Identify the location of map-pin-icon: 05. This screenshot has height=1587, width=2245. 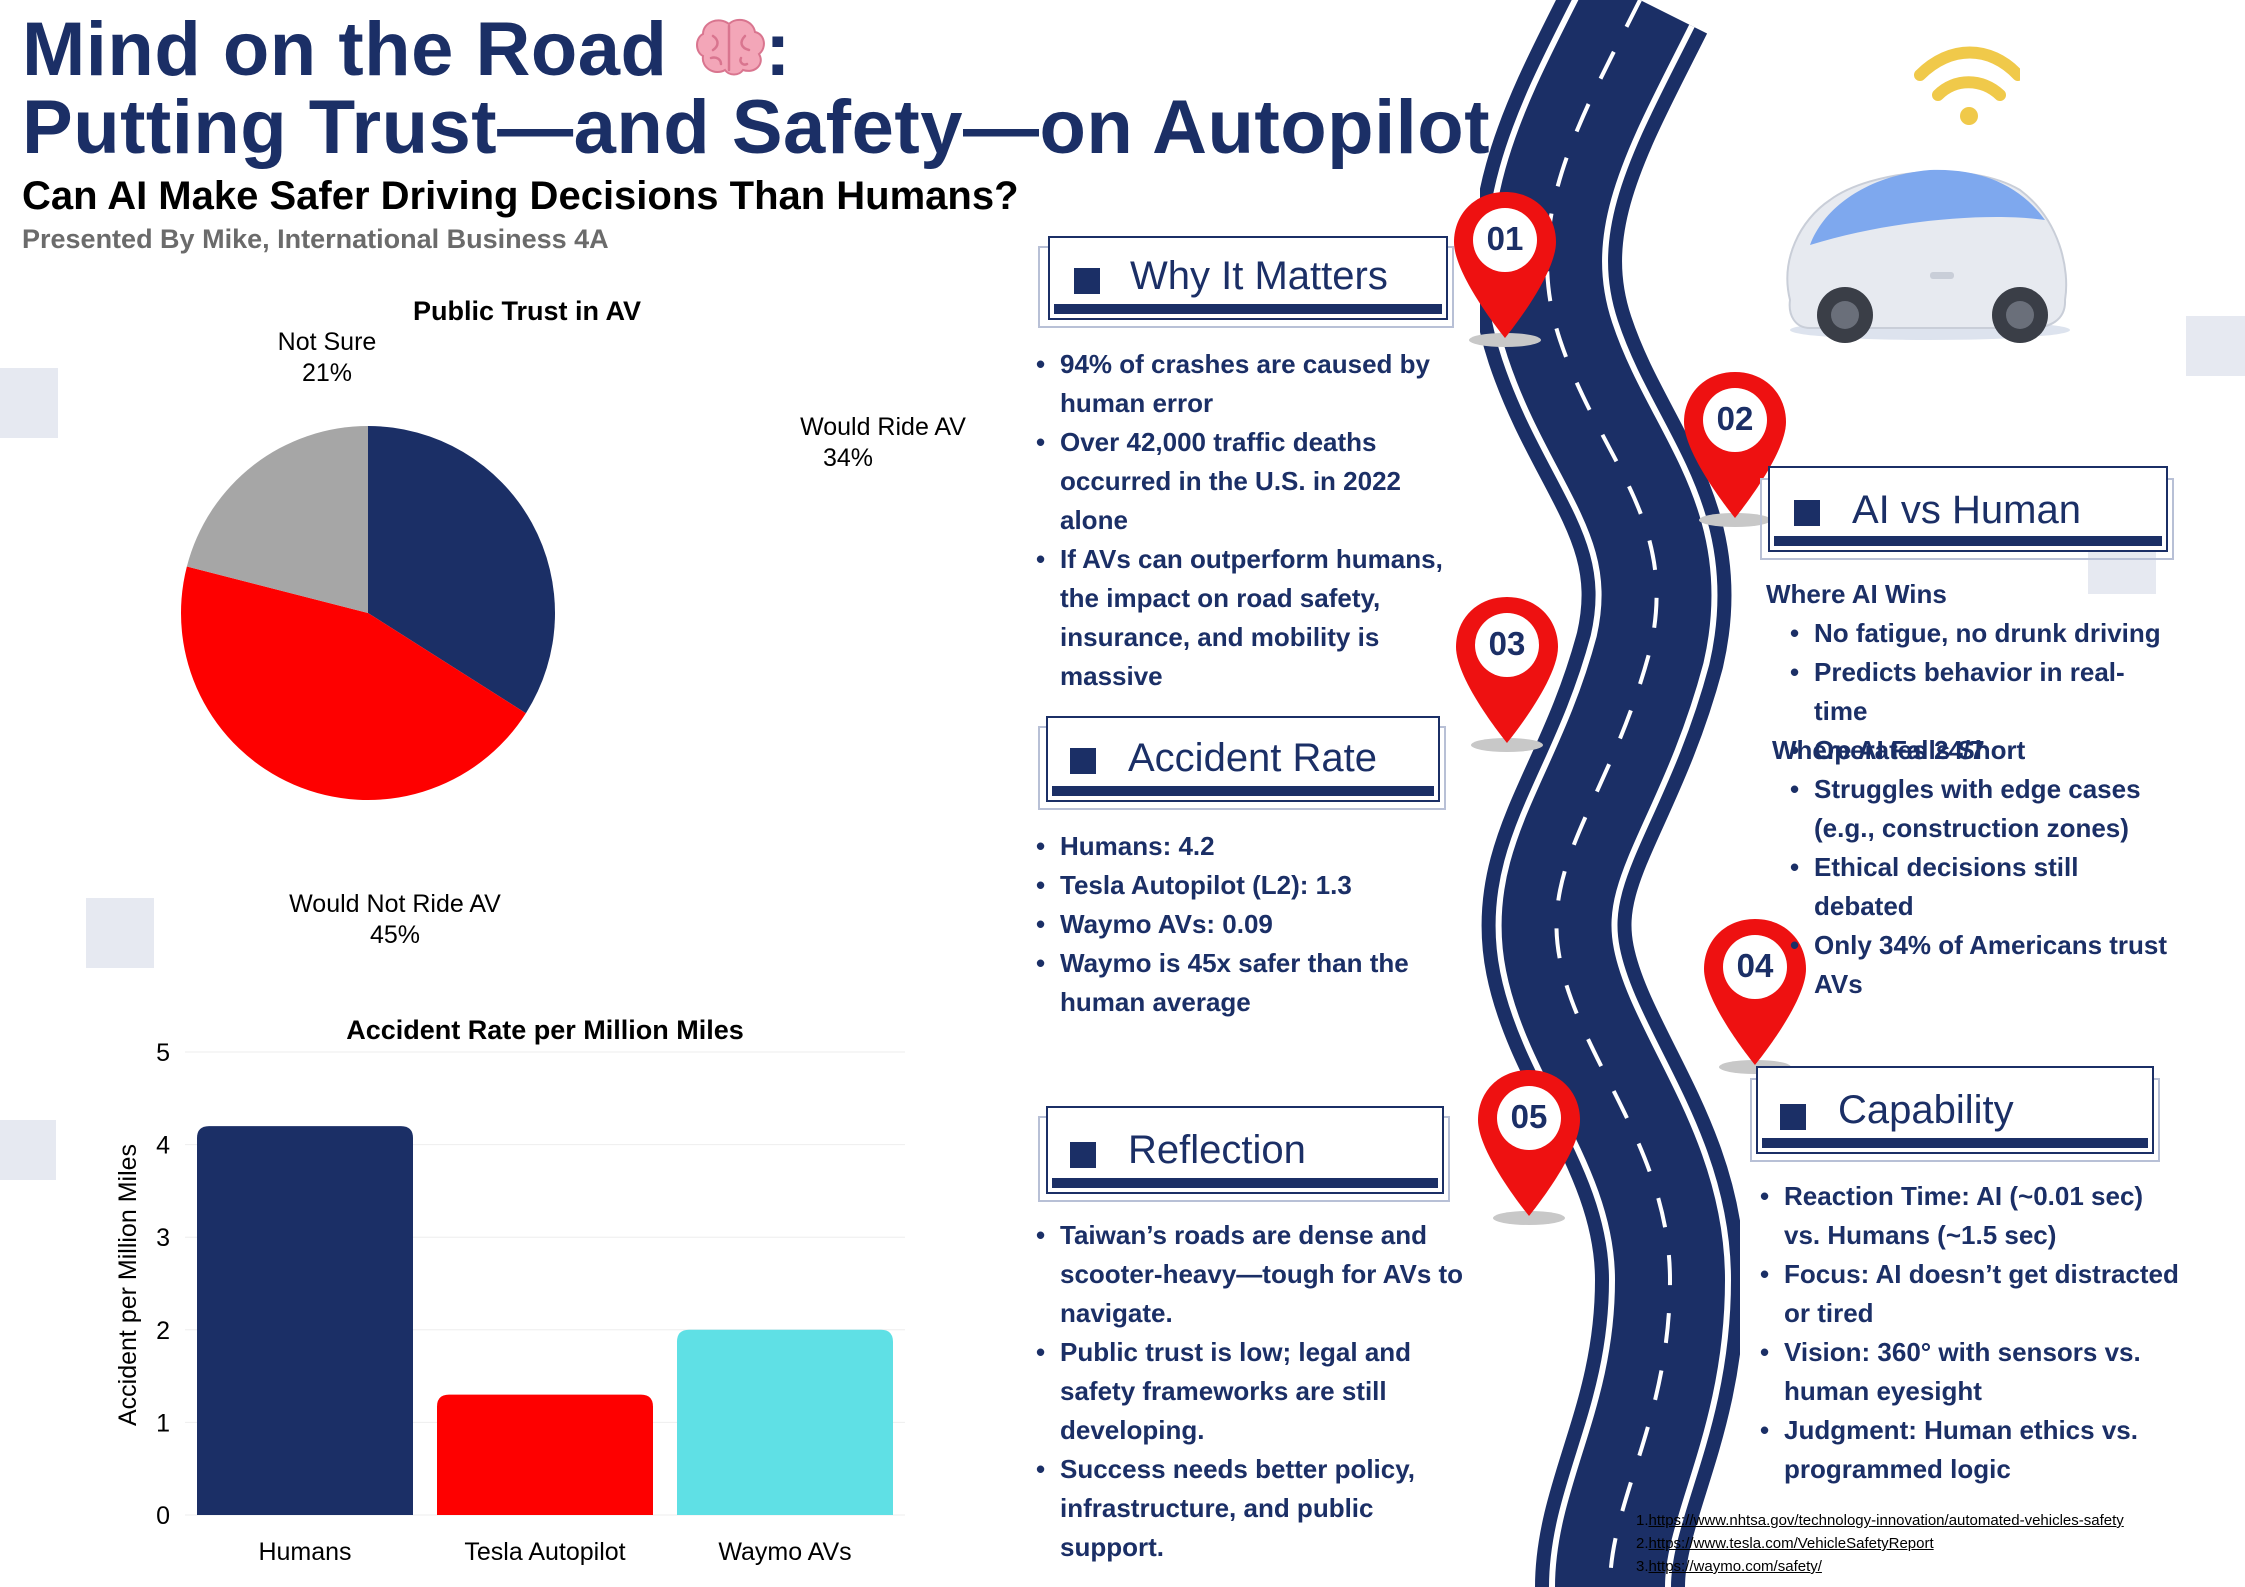
(1529, 1150).